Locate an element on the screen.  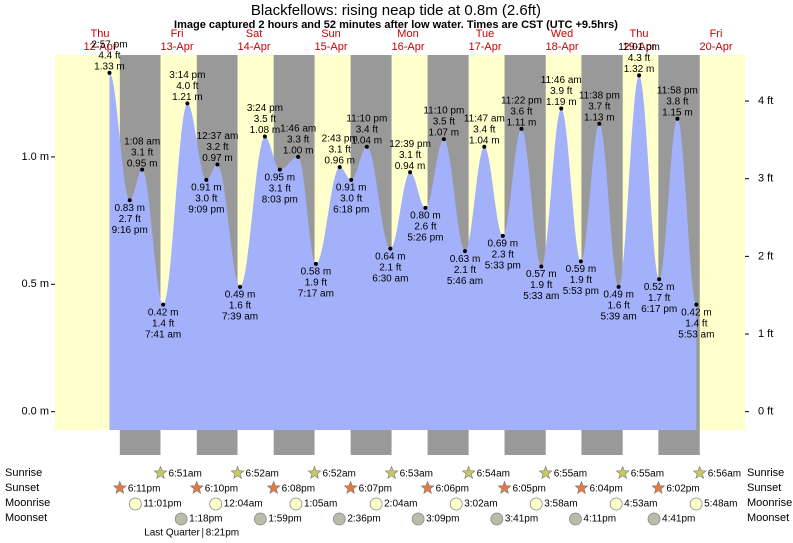
tide-label: 5:33 am is located at coordinates (541, 296).